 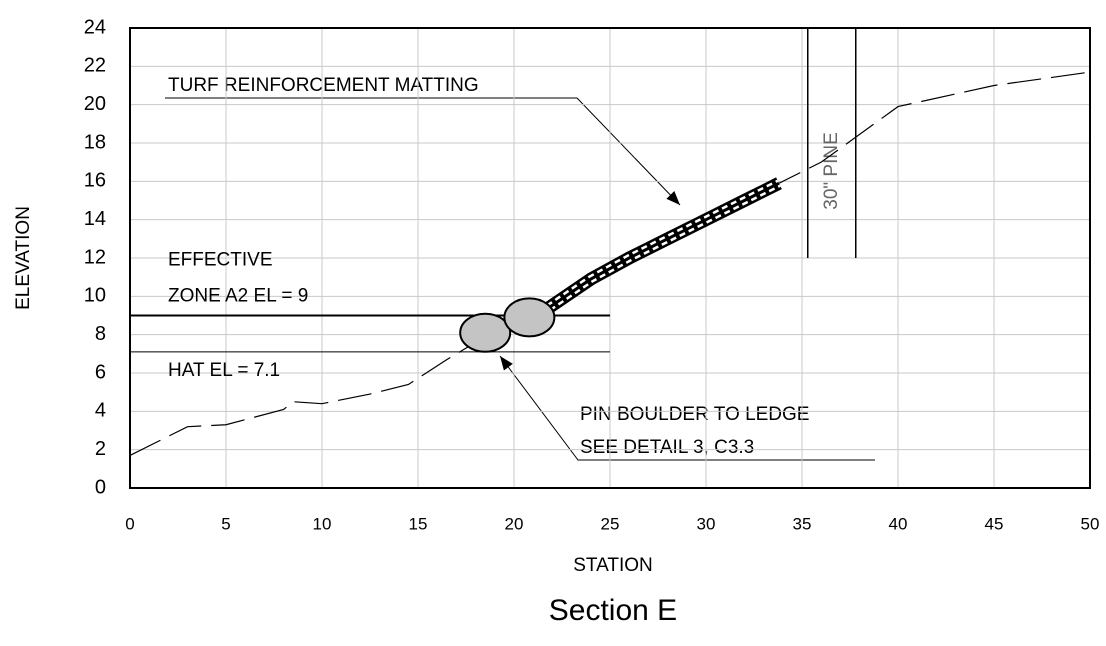 What do you see at coordinates (100, 411) in the screenshot?
I see `y-tick-label: 4` at bounding box center [100, 411].